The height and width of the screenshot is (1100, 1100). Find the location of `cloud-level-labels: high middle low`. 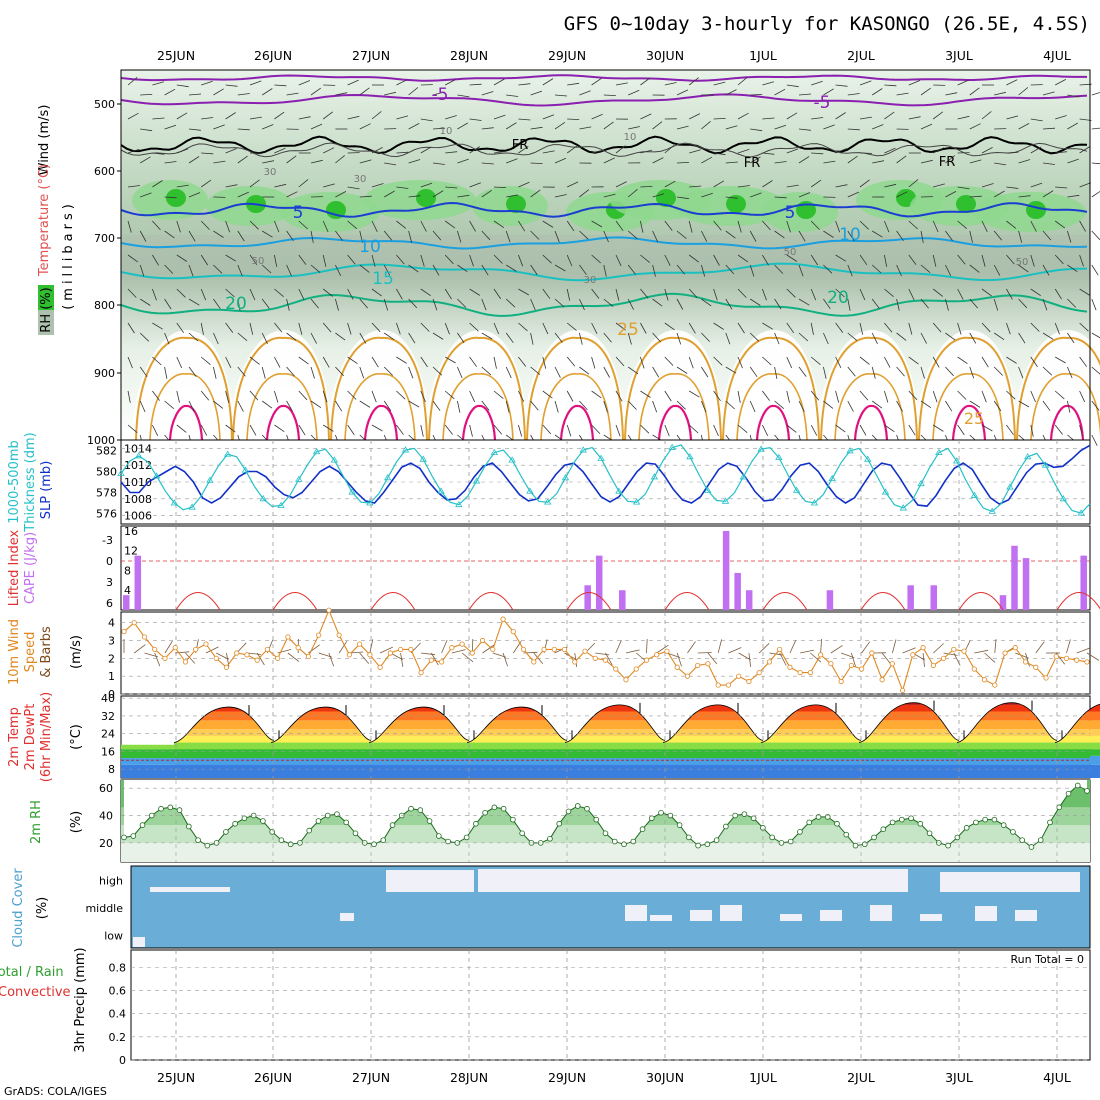

cloud-level-labels: high middle low is located at coordinates (104, 909).